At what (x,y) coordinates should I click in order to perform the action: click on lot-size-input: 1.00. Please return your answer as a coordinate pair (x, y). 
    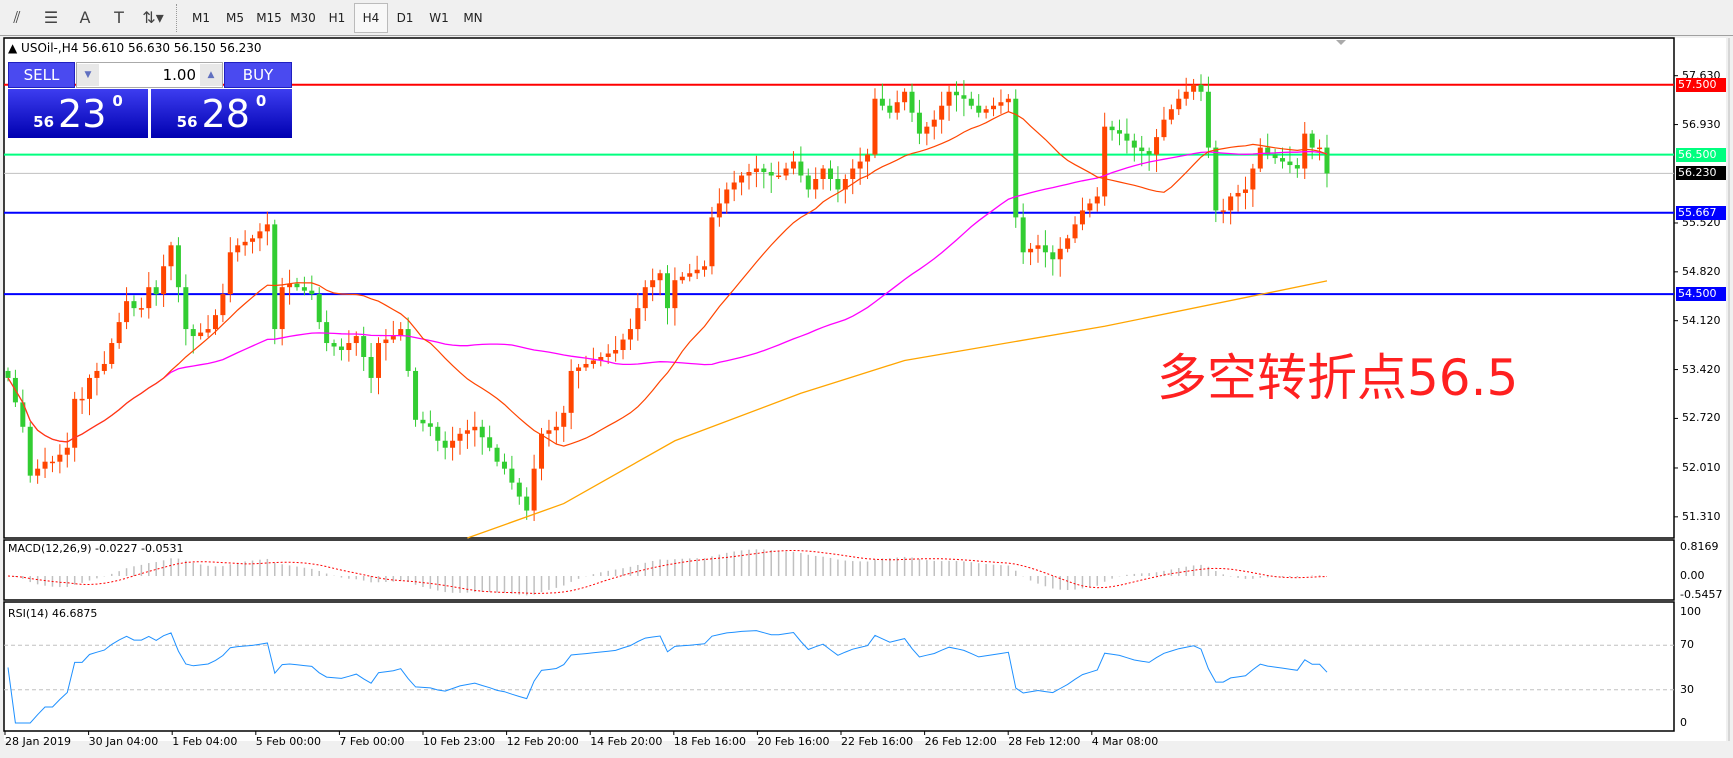
    Looking at the image, I should click on (179, 75).